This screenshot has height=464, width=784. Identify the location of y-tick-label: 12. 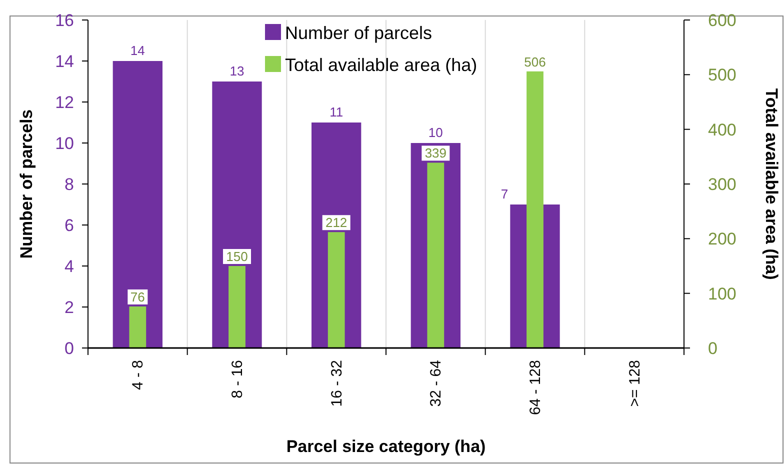
(64, 102).